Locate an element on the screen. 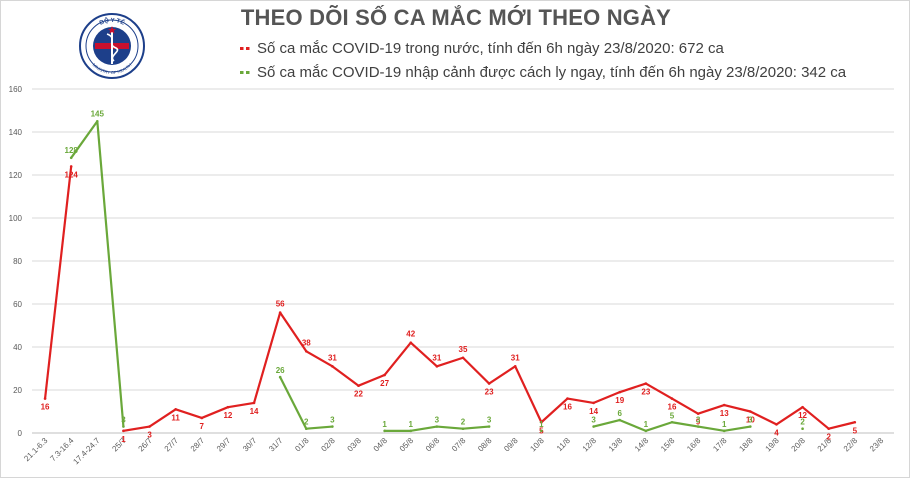 The image size is (912, 480). x-tick-label: 05/8 is located at coordinates (407, 445).